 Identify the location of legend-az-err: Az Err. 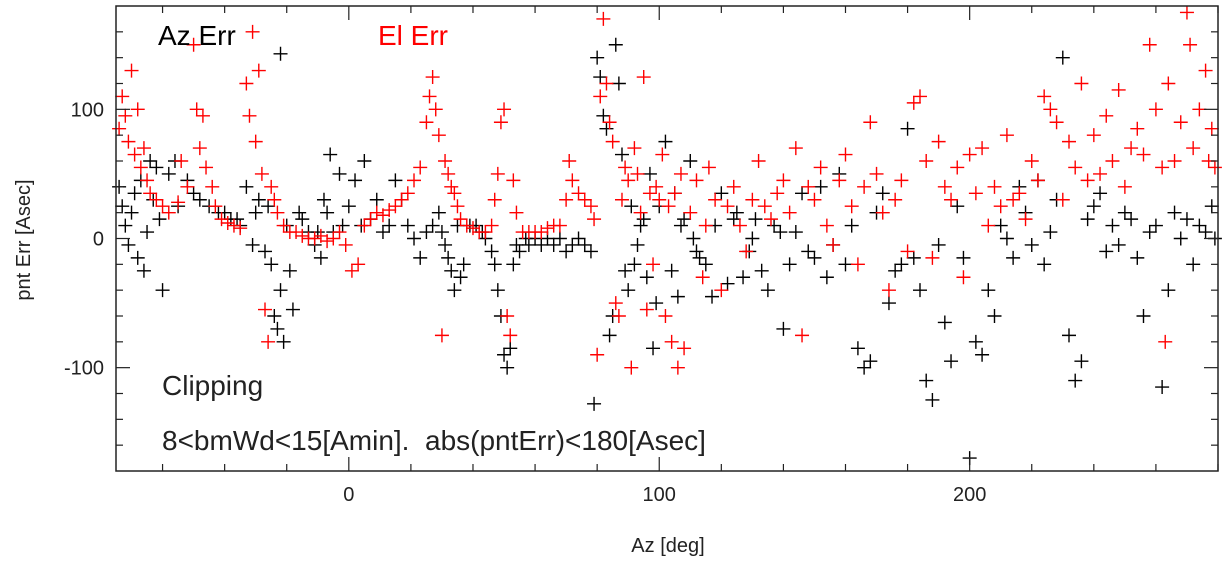
(197, 35).